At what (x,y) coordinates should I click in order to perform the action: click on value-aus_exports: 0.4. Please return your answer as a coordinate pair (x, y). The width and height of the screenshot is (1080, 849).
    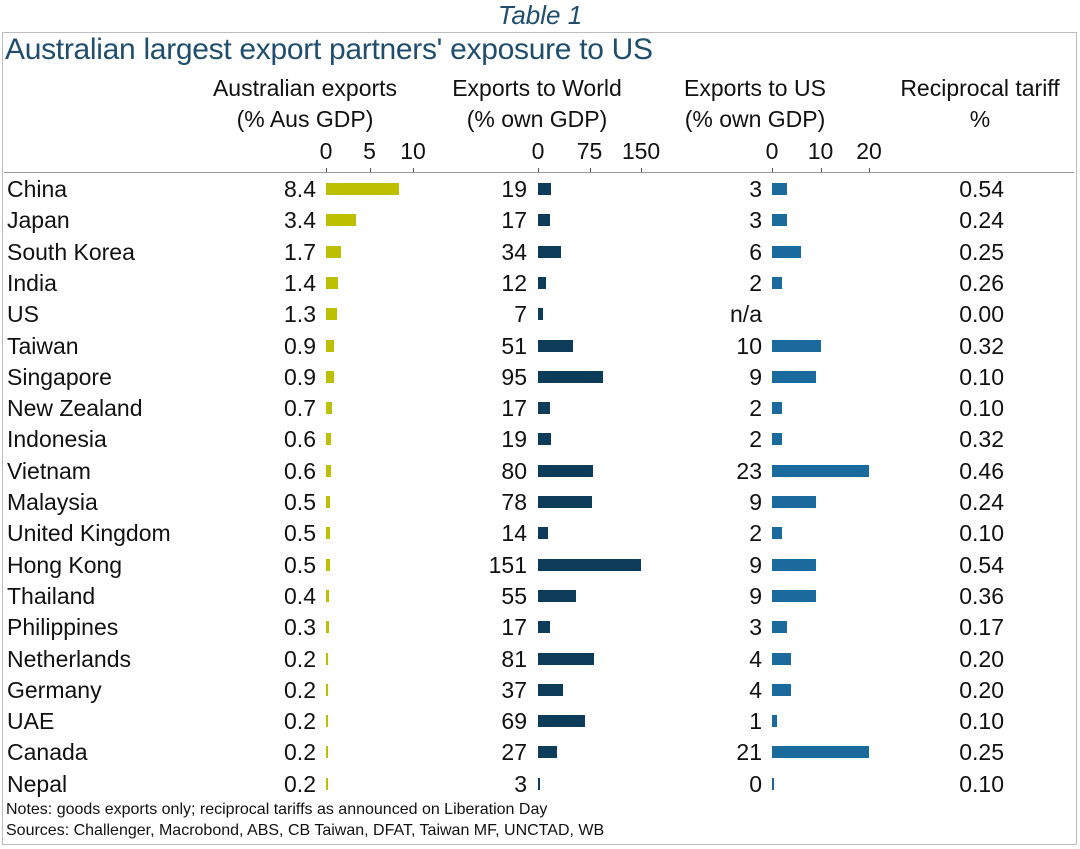
    Looking at the image, I should click on (300, 595).